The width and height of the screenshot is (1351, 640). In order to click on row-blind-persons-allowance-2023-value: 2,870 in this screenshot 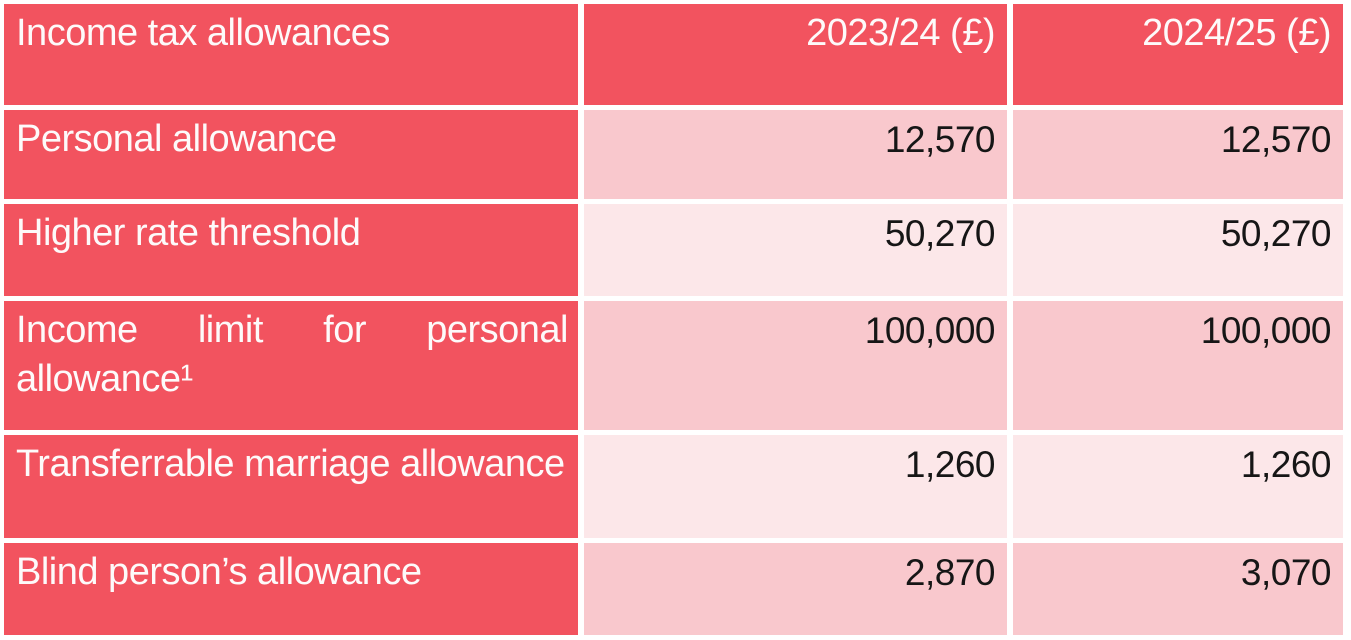, I will do `click(795, 589)`.